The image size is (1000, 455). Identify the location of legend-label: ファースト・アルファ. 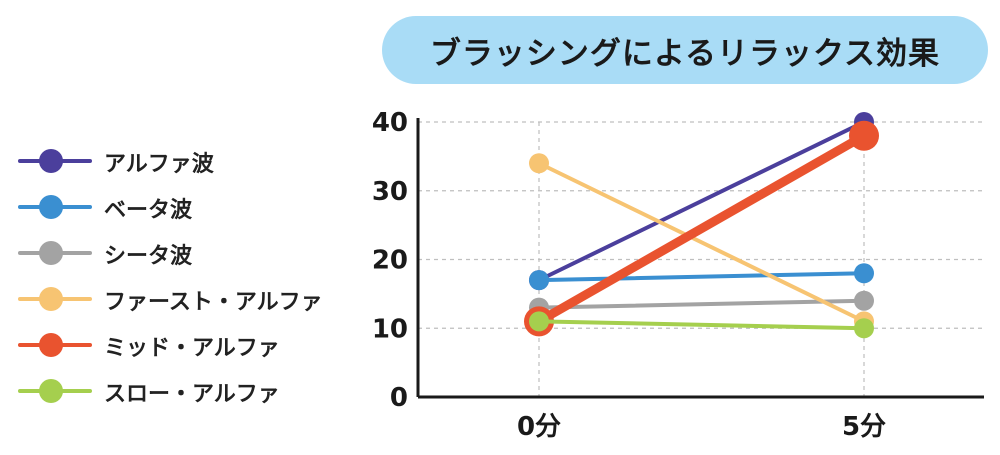
(213, 302).